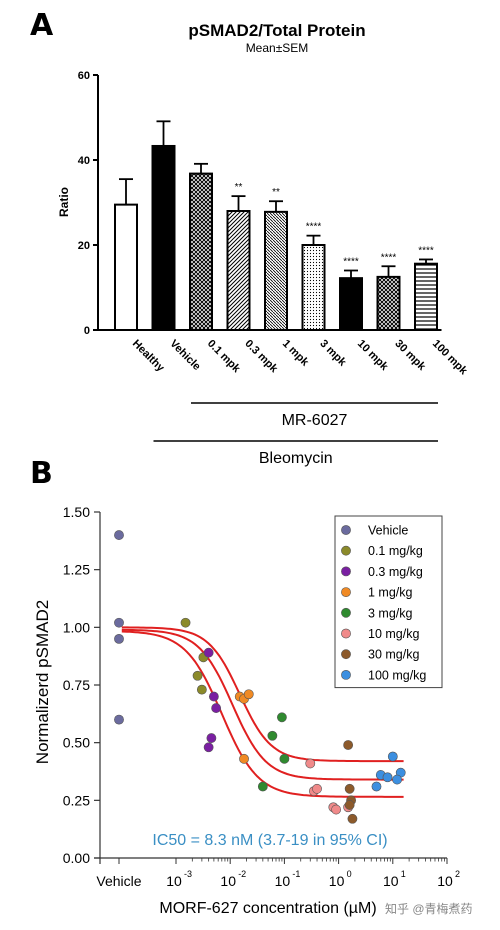 This screenshot has height=930, width=500. What do you see at coordinates (393, 634) in the screenshot?
I see `legend-label: 10 mg/kg` at bounding box center [393, 634].